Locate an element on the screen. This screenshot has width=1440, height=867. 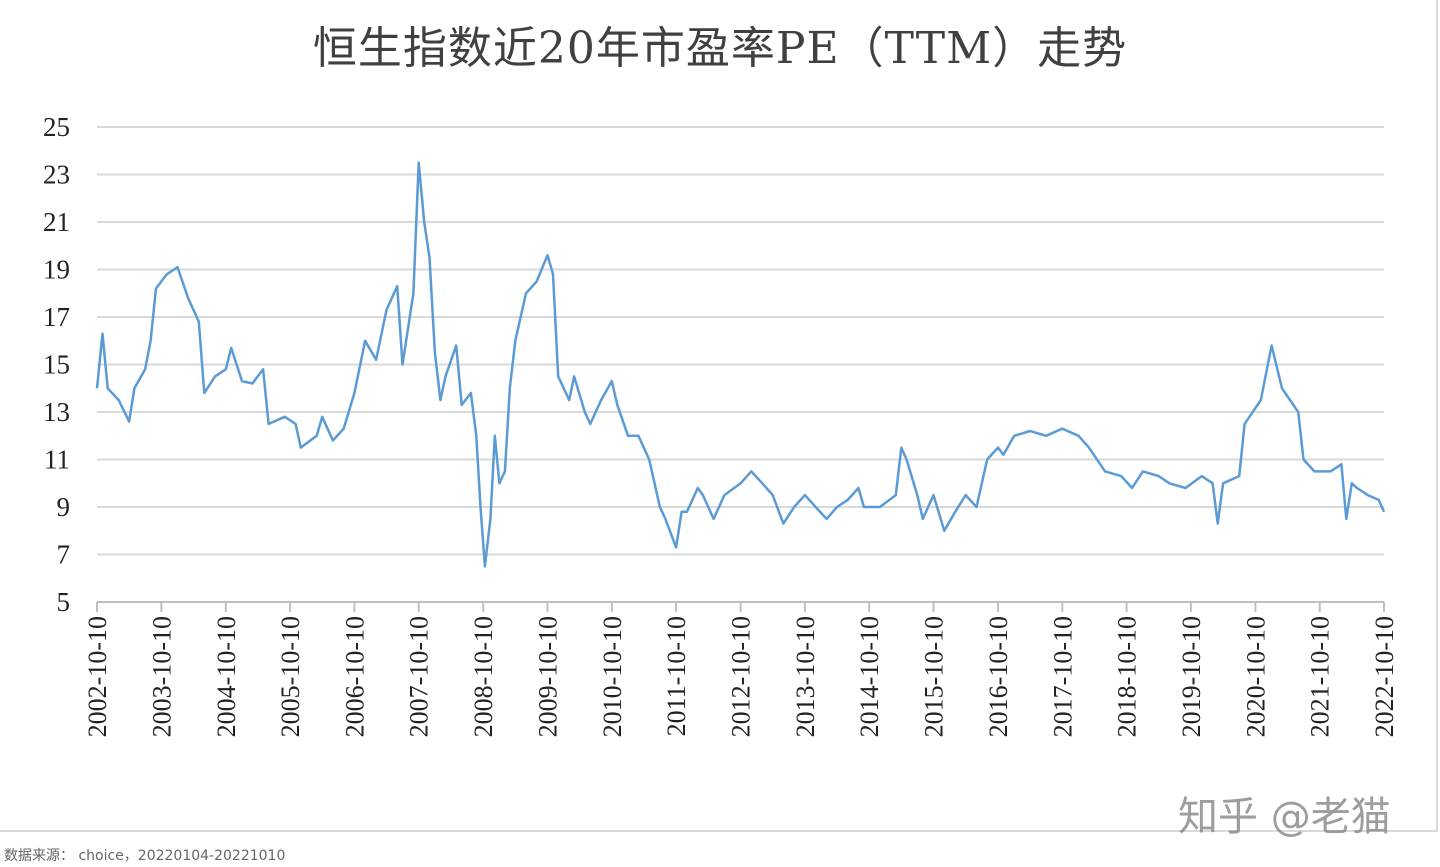
y-axis: 5 7 9 11 13 15 17 19 21 23 25 is located at coordinates (56, 364).